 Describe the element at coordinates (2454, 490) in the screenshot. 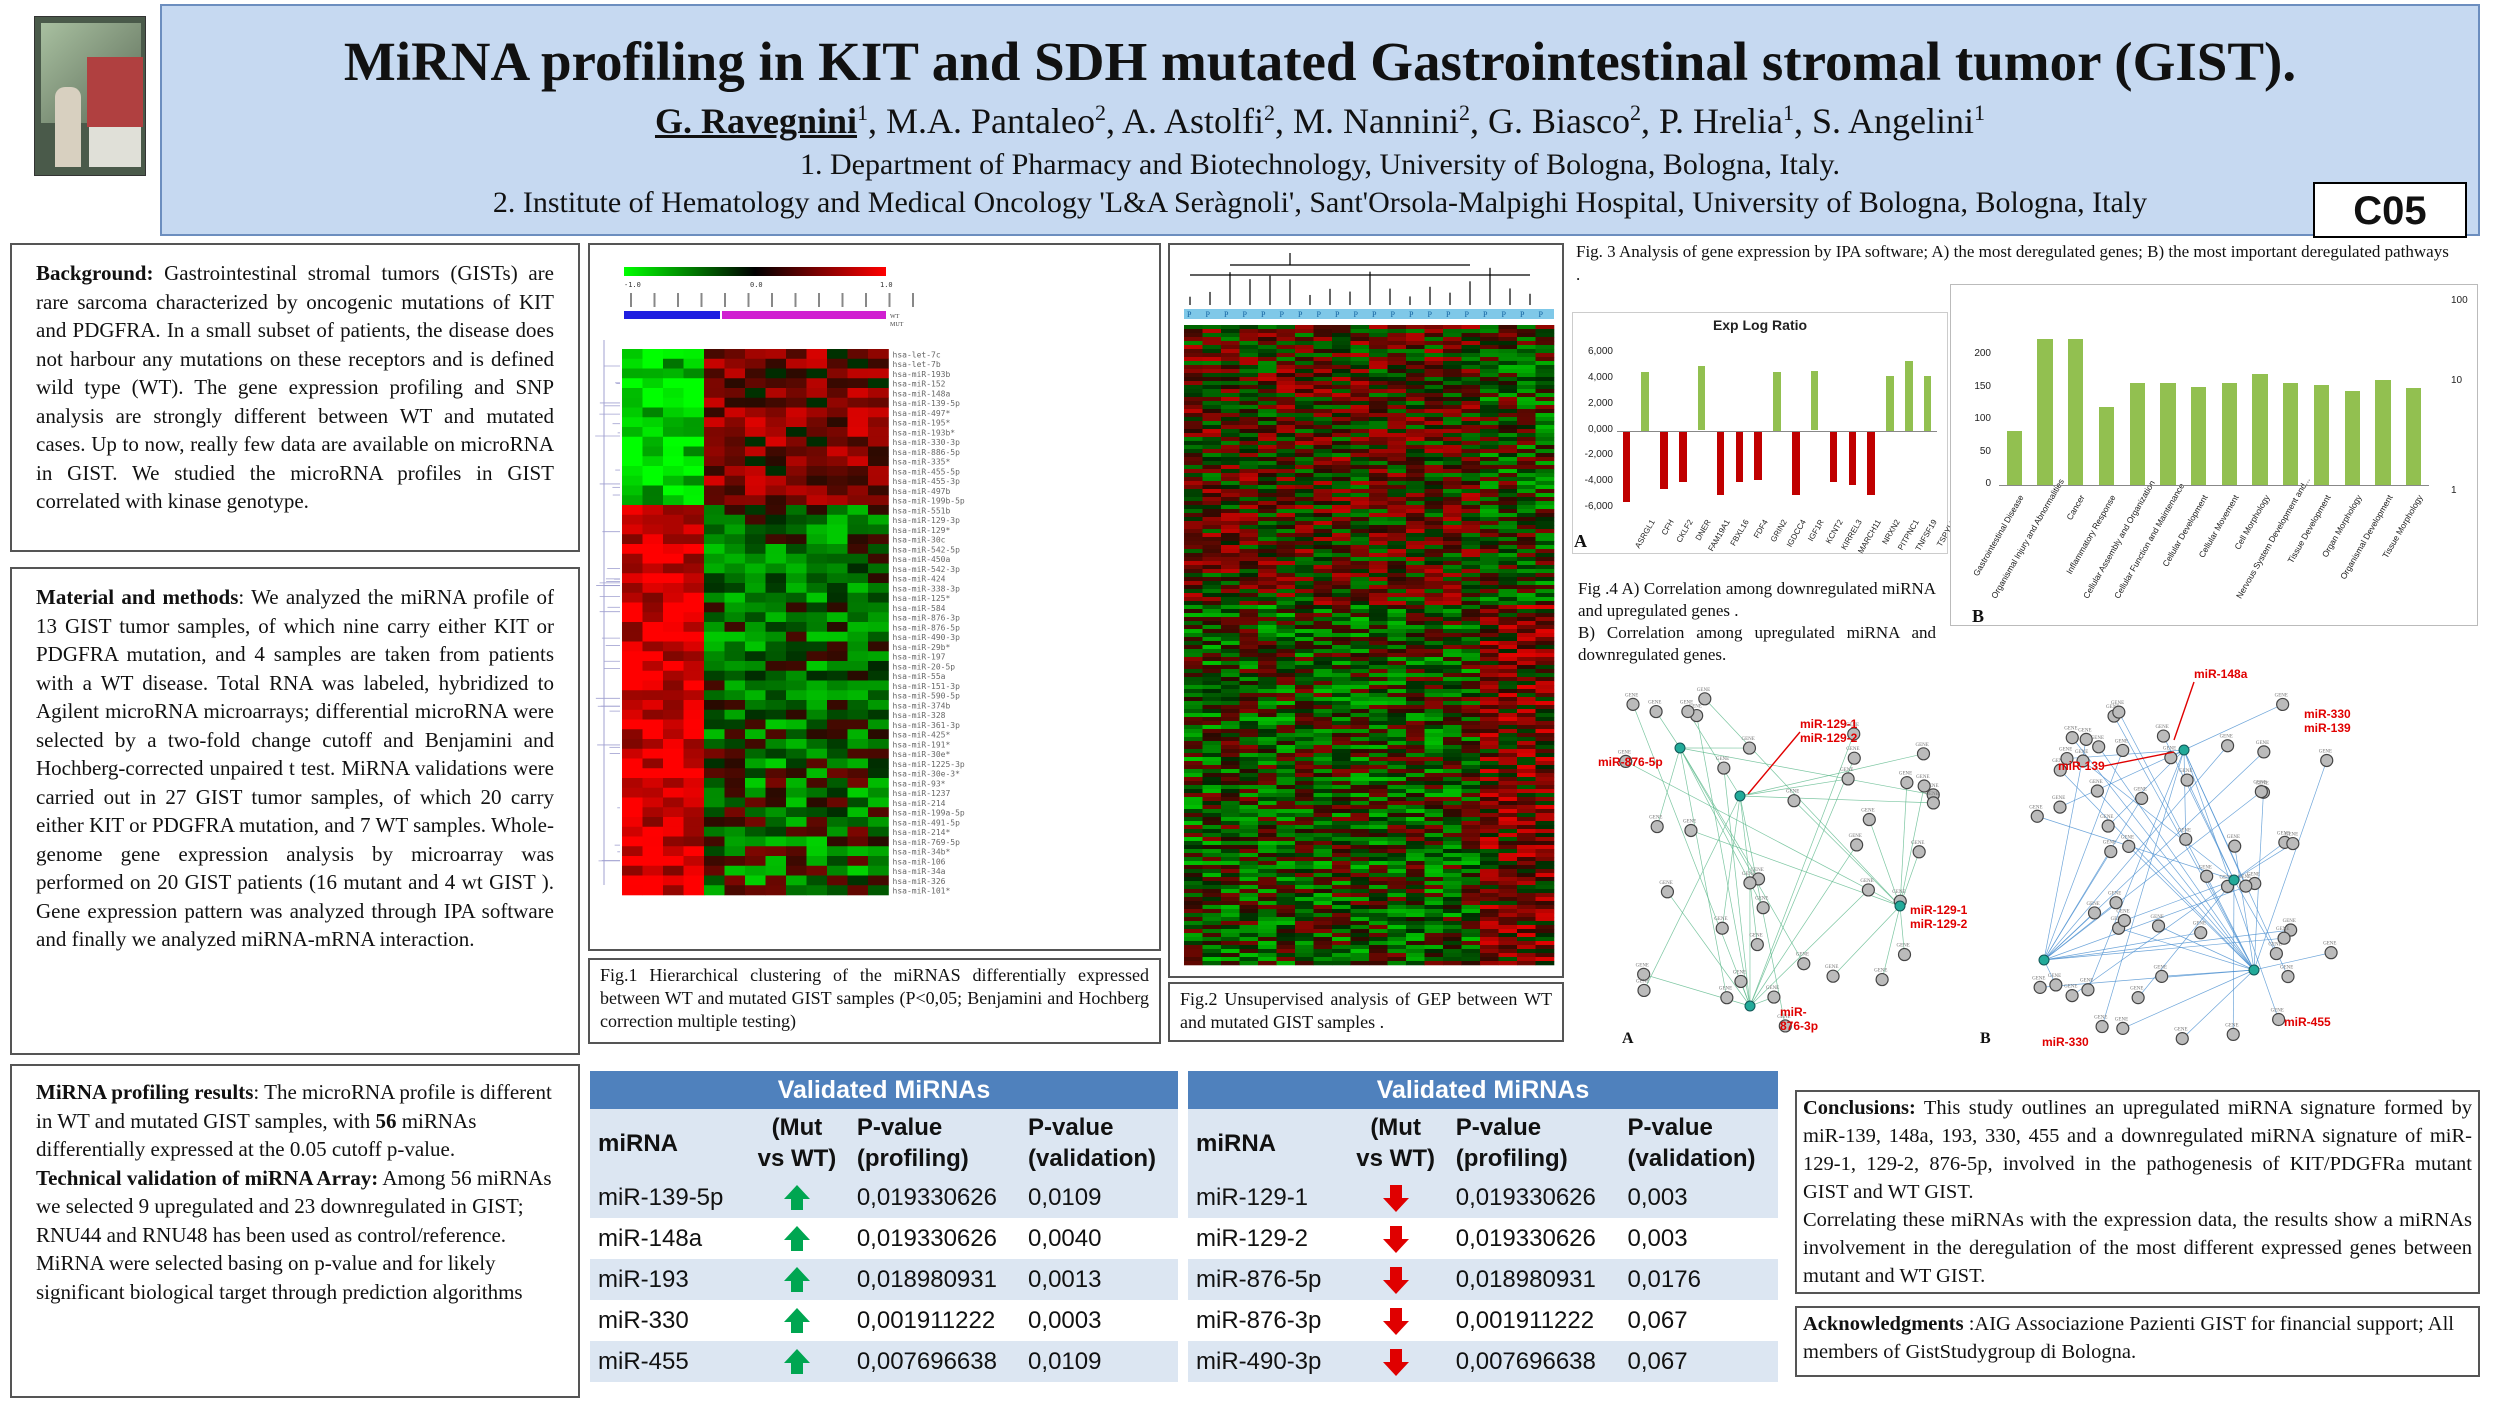

I see `fig3b-right-tick: 1` at that location.